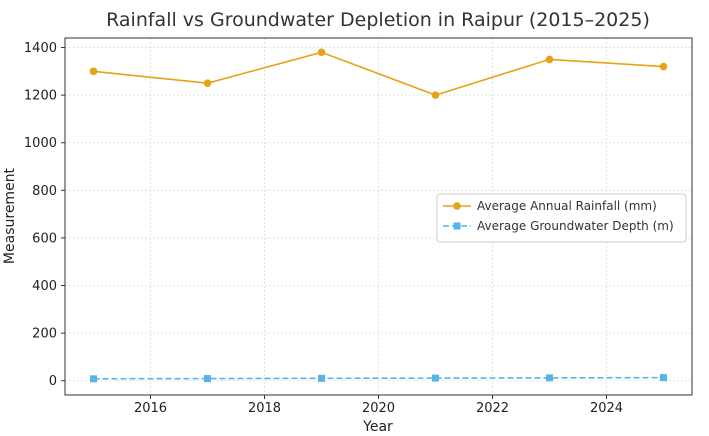 This screenshot has width=709, height=436. I want to click on y-tick-label: 200, so click(44, 334).